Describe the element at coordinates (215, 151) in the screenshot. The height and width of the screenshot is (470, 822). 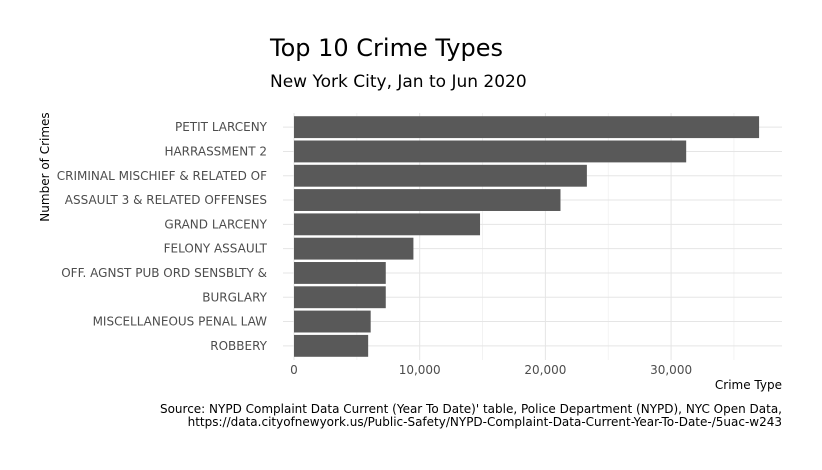
I see `category-label: HARRASSMENT 2` at that location.